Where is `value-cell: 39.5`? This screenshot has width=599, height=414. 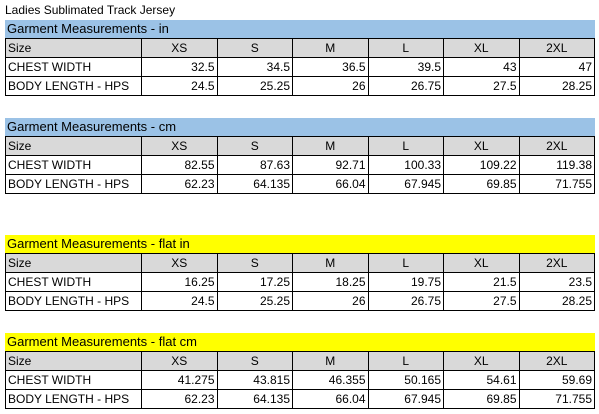
value-cell: 39.5 is located at coordinates (405, 67).